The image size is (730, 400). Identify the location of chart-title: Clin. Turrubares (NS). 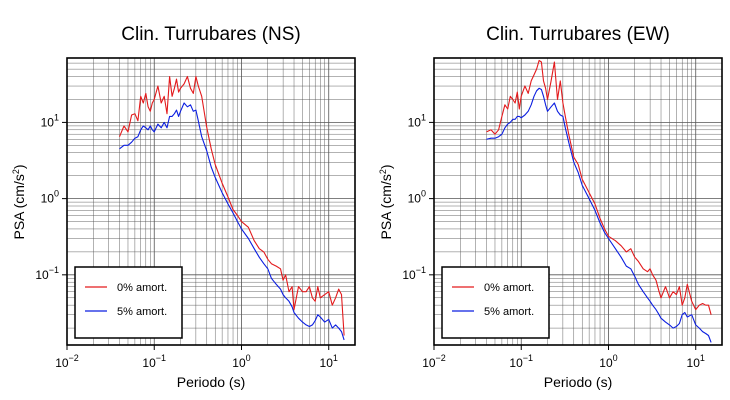
(211, 34).